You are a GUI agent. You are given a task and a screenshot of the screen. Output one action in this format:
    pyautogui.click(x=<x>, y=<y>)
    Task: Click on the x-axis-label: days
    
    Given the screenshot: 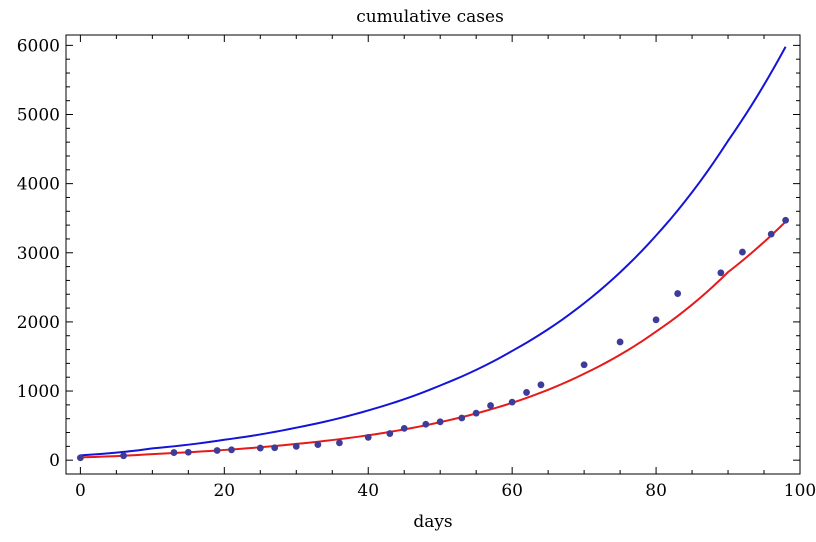 What is the action you would take?
    pyautogui.click(x=432, y=522)
    